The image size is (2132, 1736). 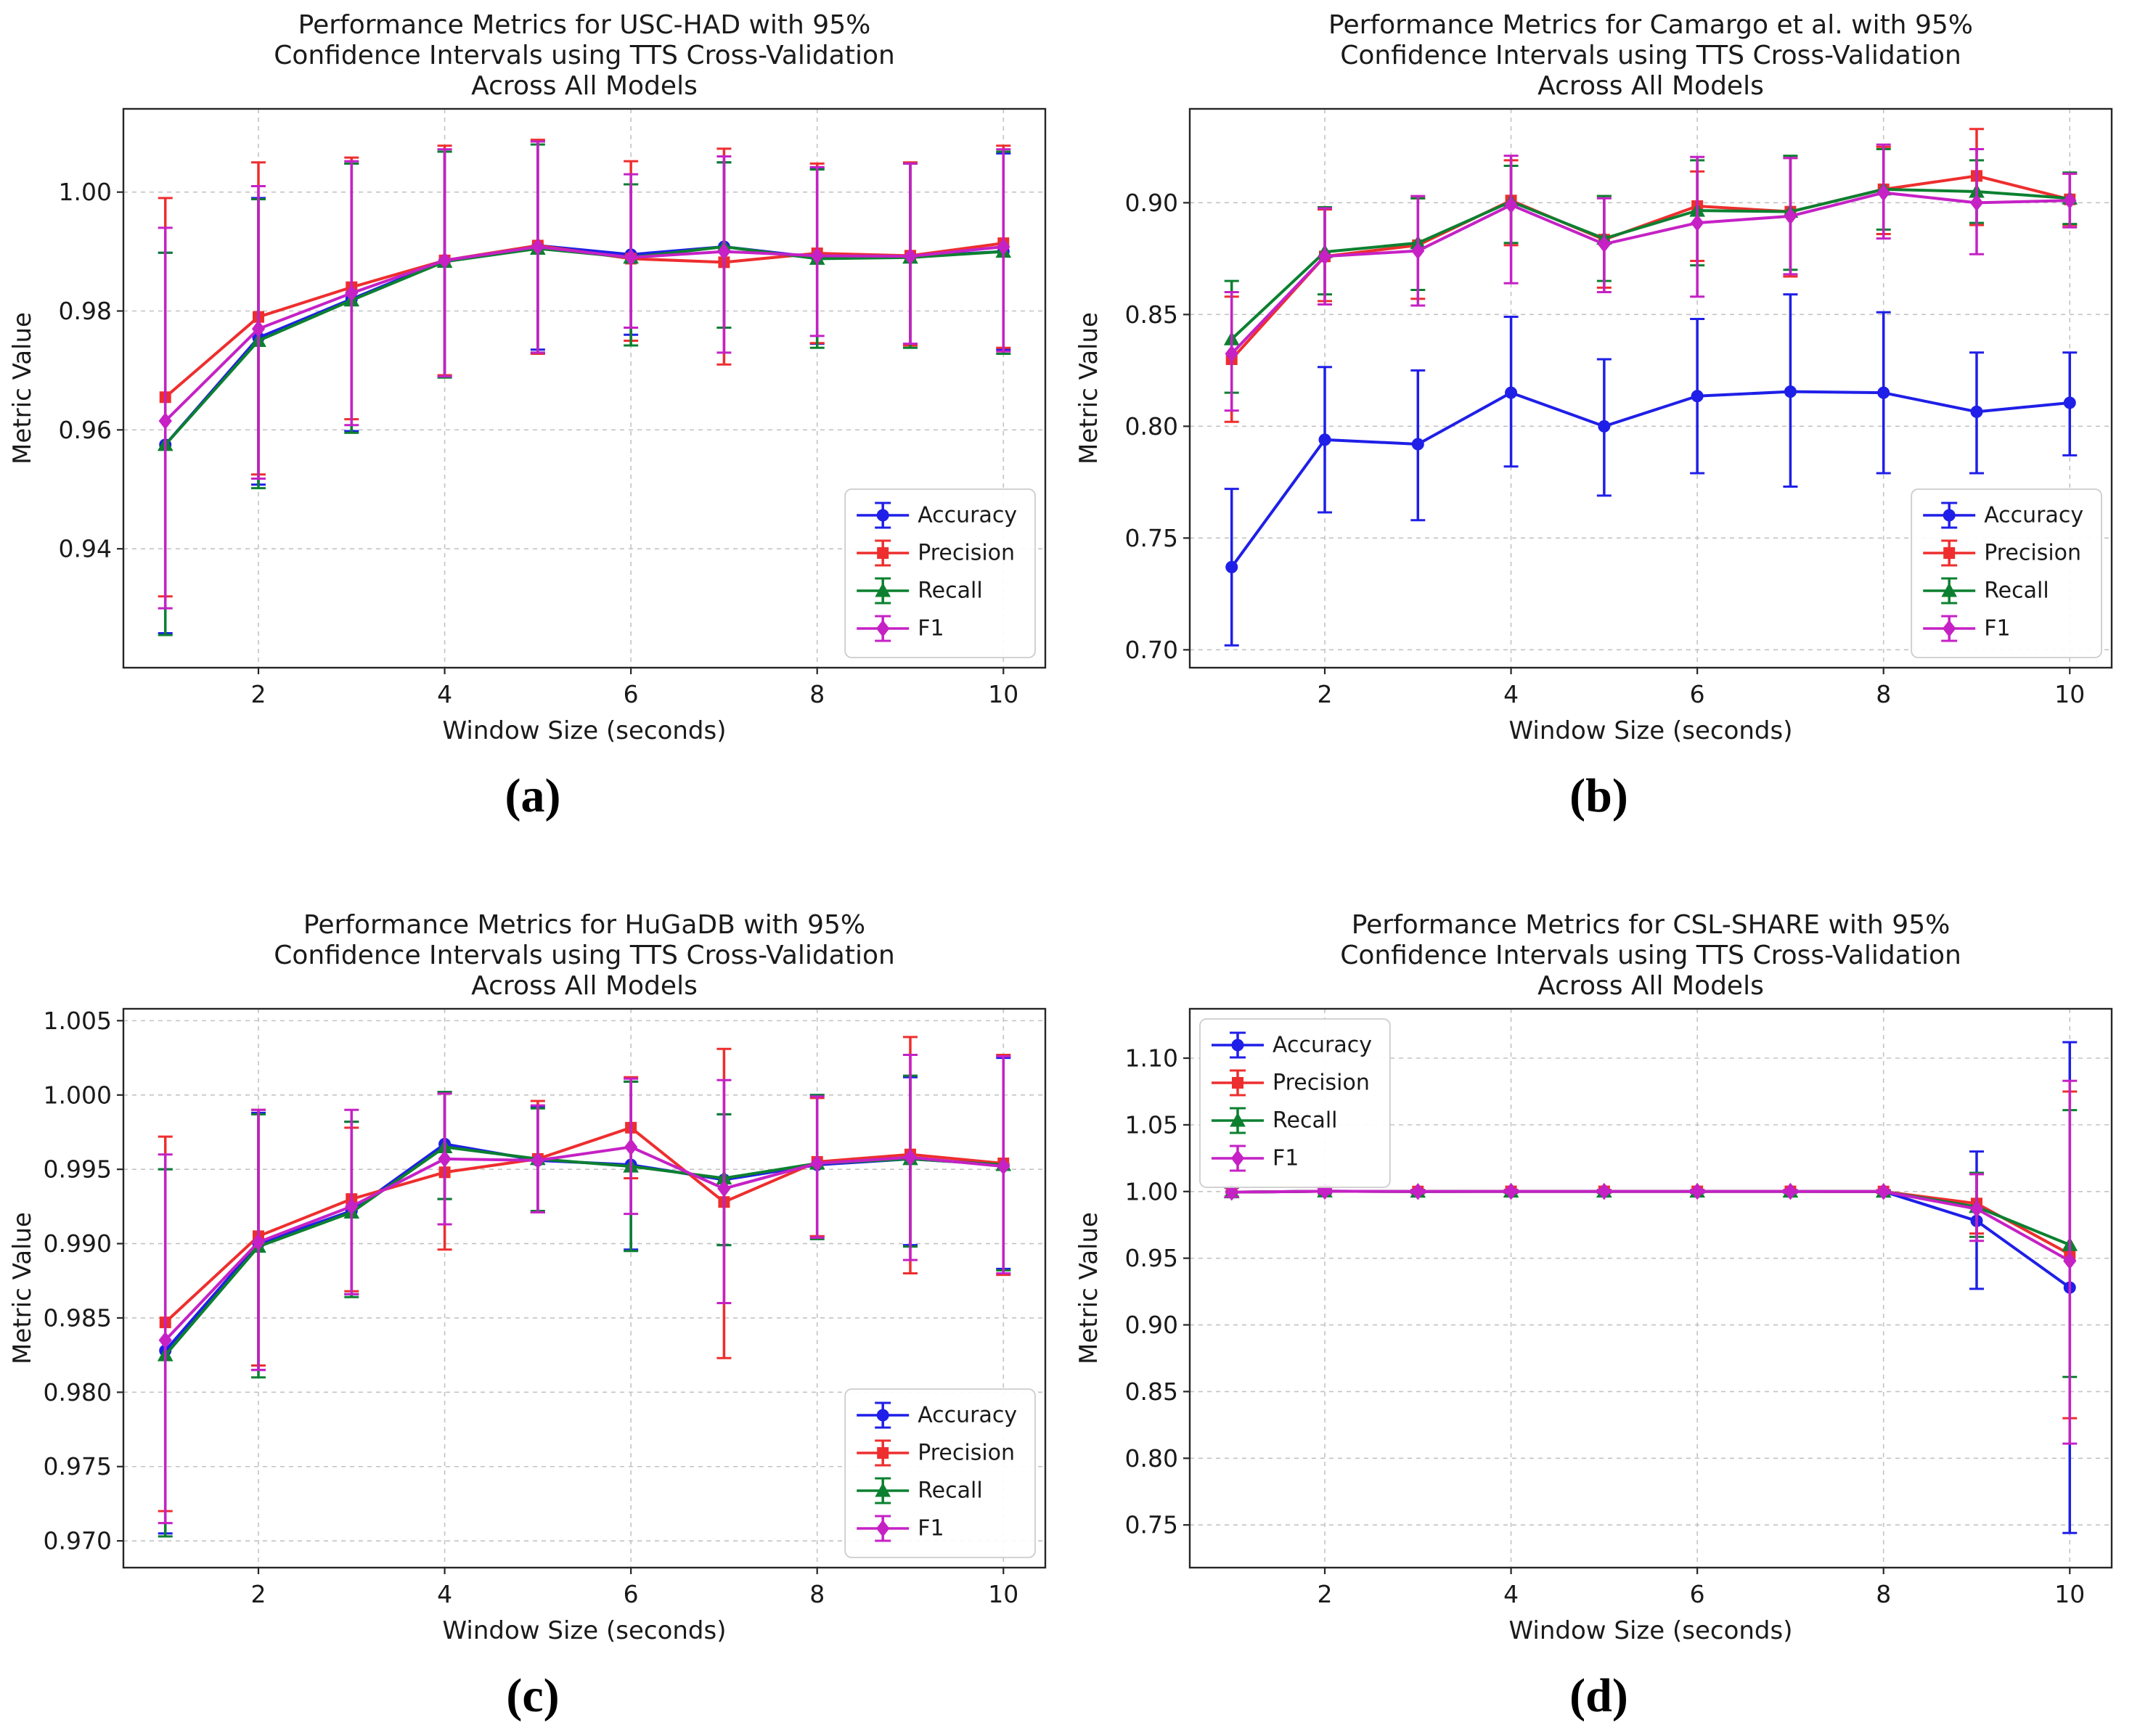 What do you see at coordinates (78, 1021) in the screenshot?
I see `y-tick-label: 1.005` at bounding box center [78, 1021].